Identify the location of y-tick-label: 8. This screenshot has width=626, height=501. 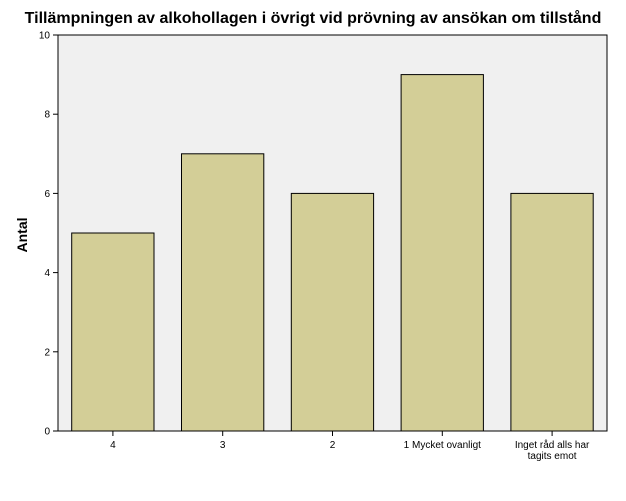
(47, 115).